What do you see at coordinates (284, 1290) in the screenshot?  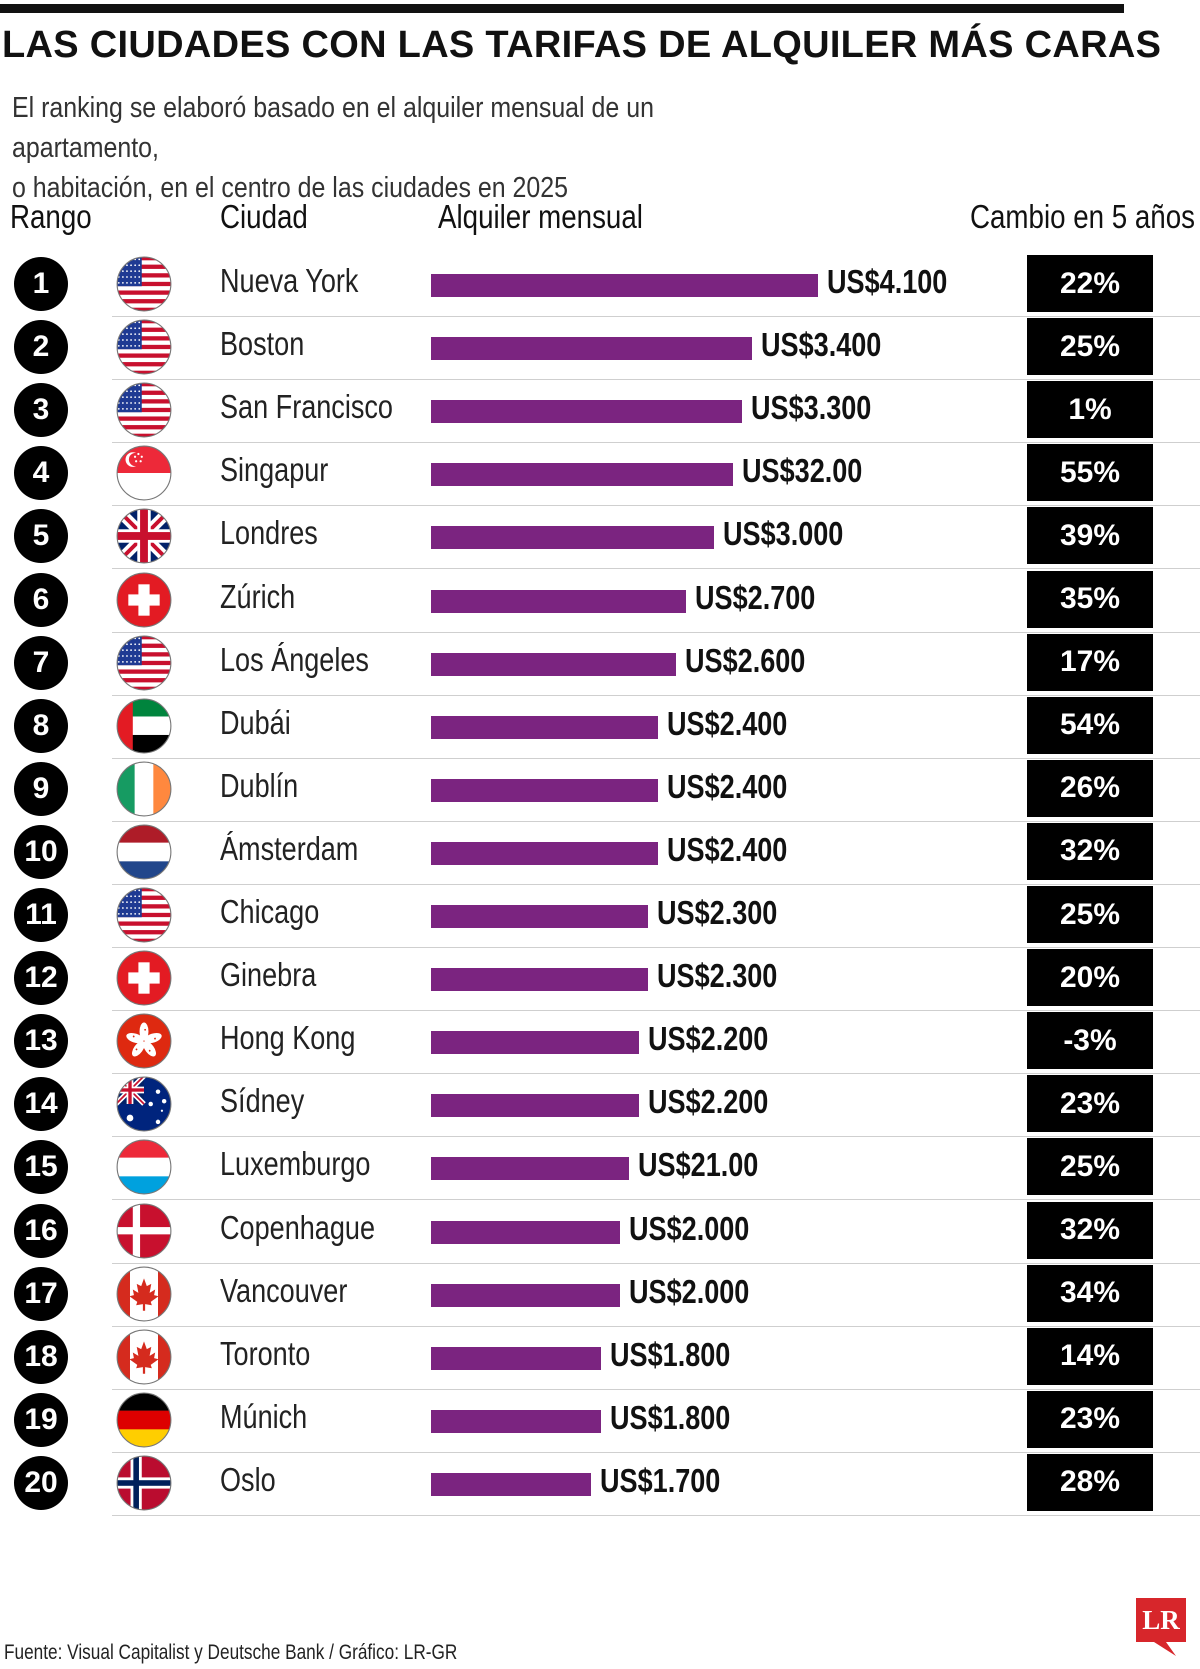 I see `city-name: Vancouver` at bounding box center [284, 1290].